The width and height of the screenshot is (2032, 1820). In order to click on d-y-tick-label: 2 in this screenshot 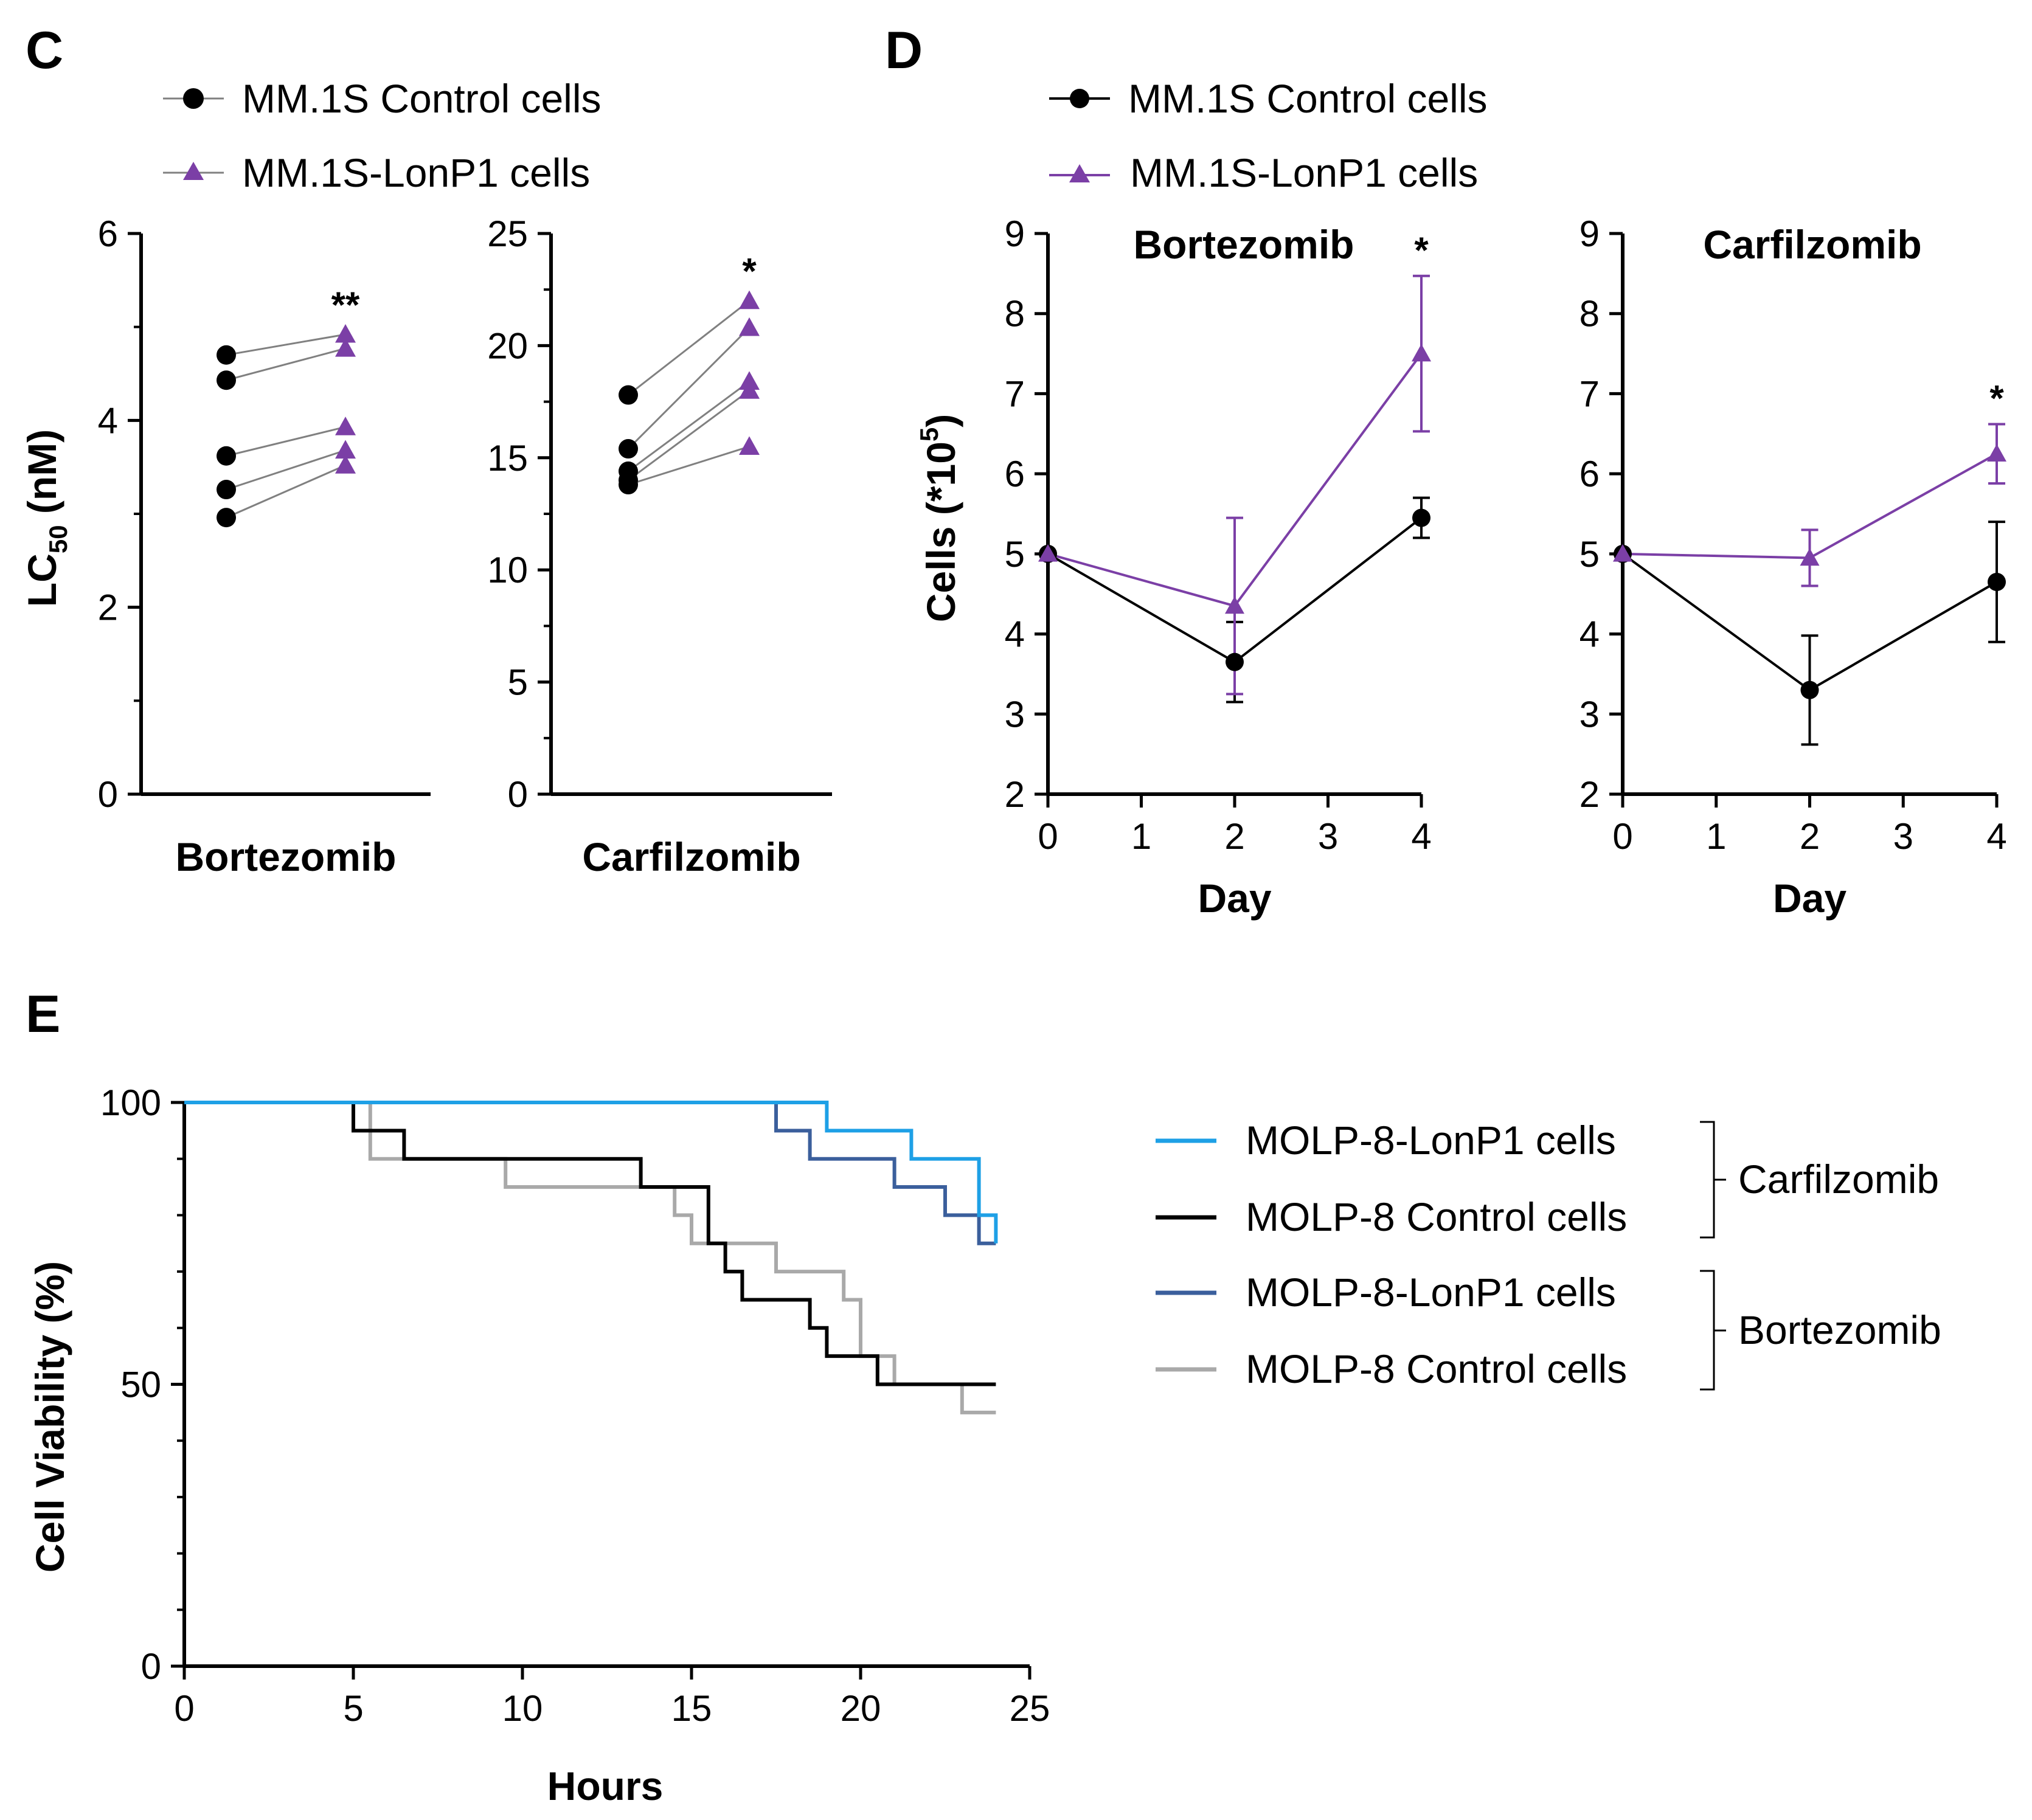, I will do `click(1589, 794)`.